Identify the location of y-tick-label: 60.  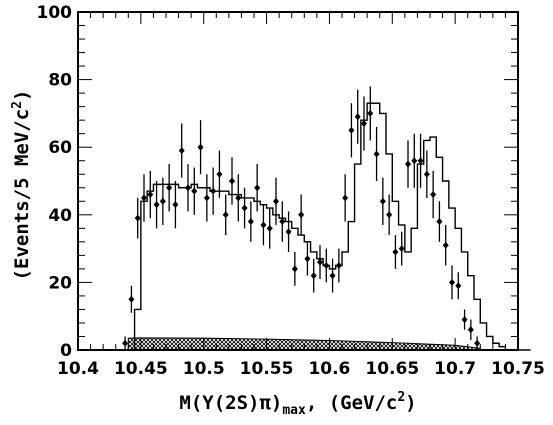
(60, 148).